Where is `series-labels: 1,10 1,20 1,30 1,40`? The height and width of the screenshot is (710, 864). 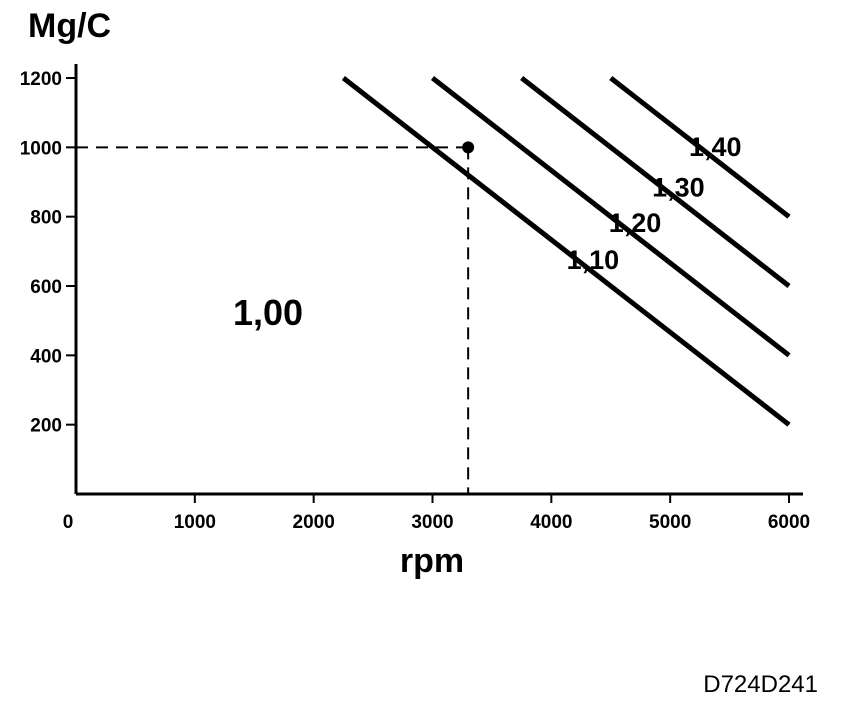
series-labels: 1,10 1,20 1,30 1,40 is located at coordinates (654, 203).